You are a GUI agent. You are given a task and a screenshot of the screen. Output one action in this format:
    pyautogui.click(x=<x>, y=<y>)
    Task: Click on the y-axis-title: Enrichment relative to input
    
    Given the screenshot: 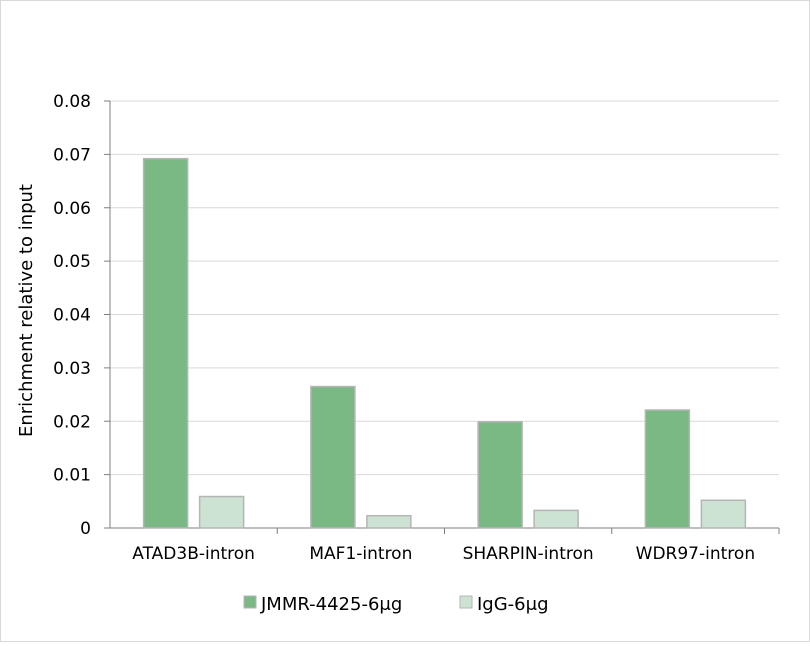 What is the action you would take?
    pyautogui.click(x=26, y=310)
    